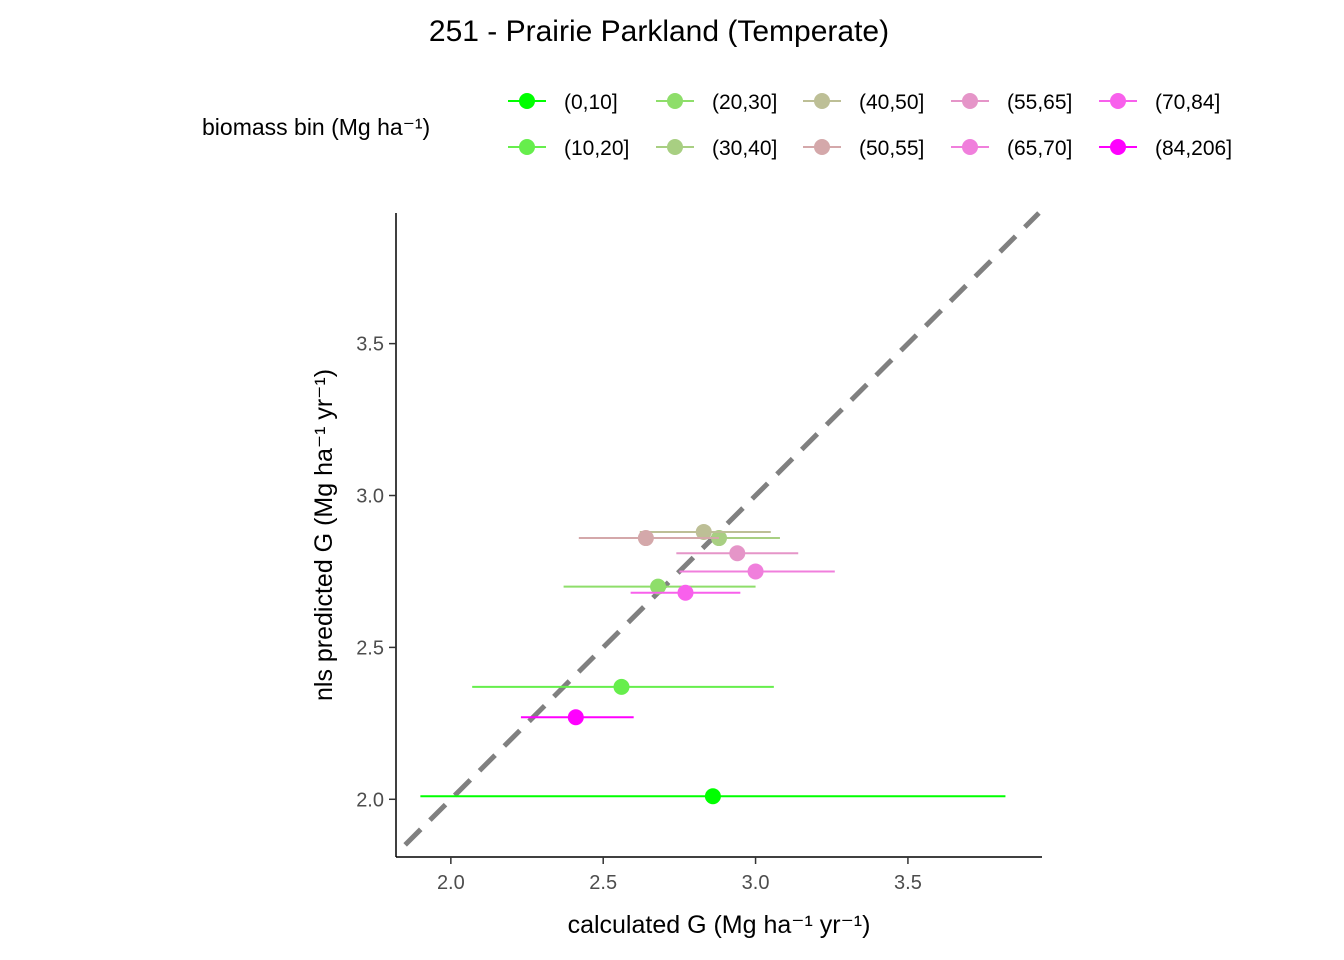 This screenshot has width=1344, height=960. Describe the element at coordinates (756, 883) in the screenshot. I see `x-tick-label: 3.0` at that location.